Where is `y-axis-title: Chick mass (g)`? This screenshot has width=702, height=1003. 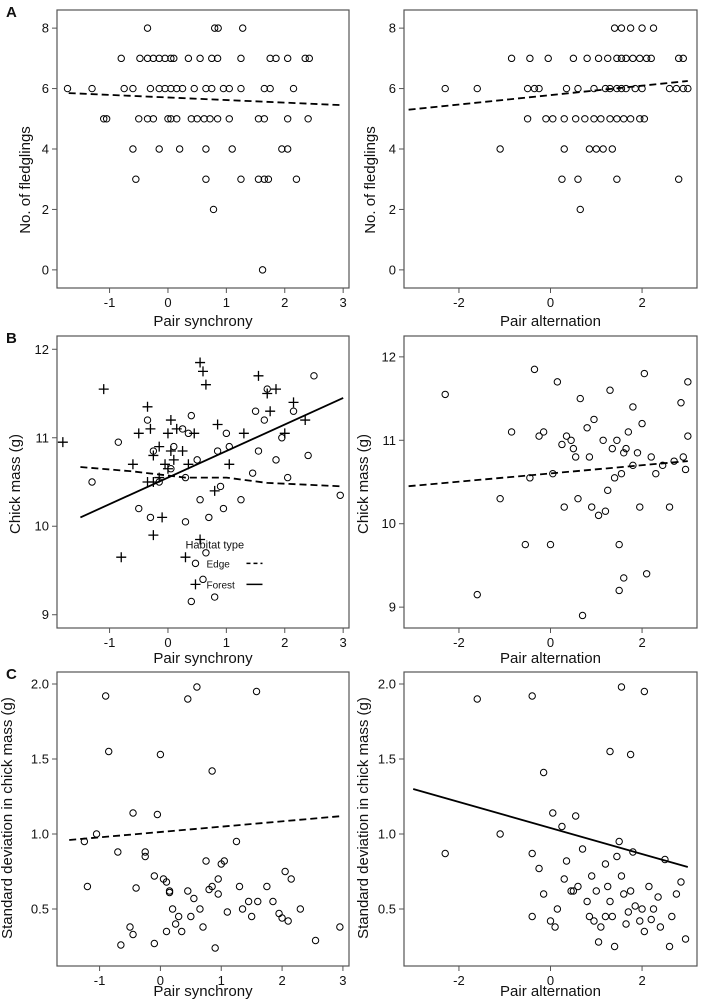 y-axis-title: Chick mass (g) is located at coordinates (15, 484).